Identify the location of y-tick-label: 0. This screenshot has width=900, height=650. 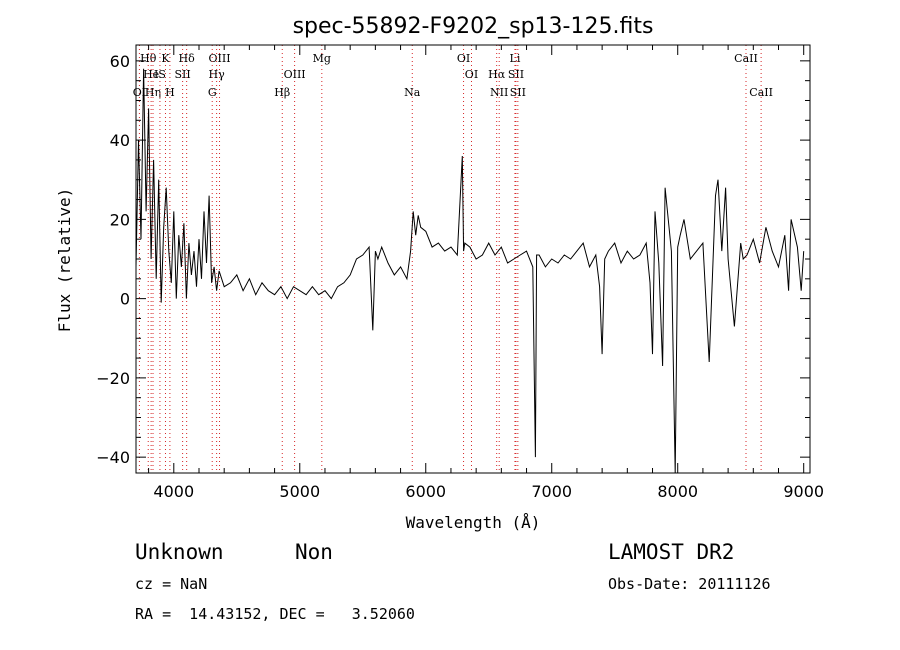
(125, 299).